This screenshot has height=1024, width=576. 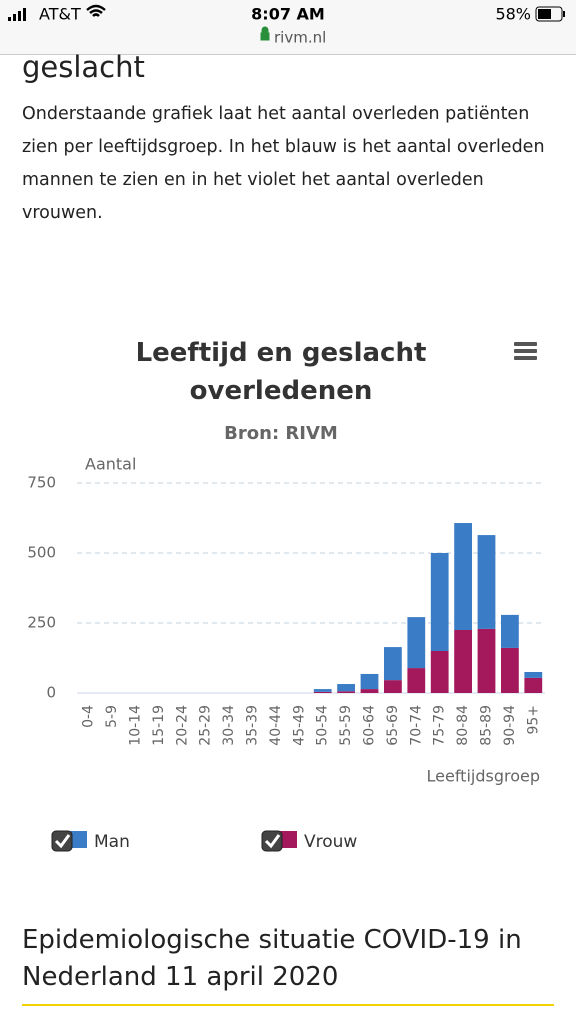 I want to click on y-tick-label: 750, so click(x=41, y=483).